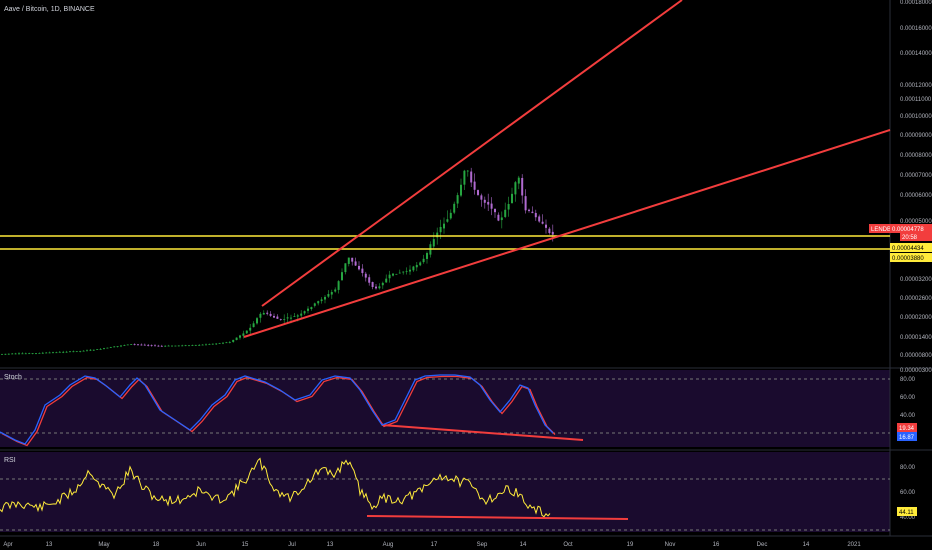 The height and width of the screenshot is (550, 932). What do you see at coordinates (10, 460) in the screenshot?
I see `rsi-label: RSI` at bounding box center [10, 460].